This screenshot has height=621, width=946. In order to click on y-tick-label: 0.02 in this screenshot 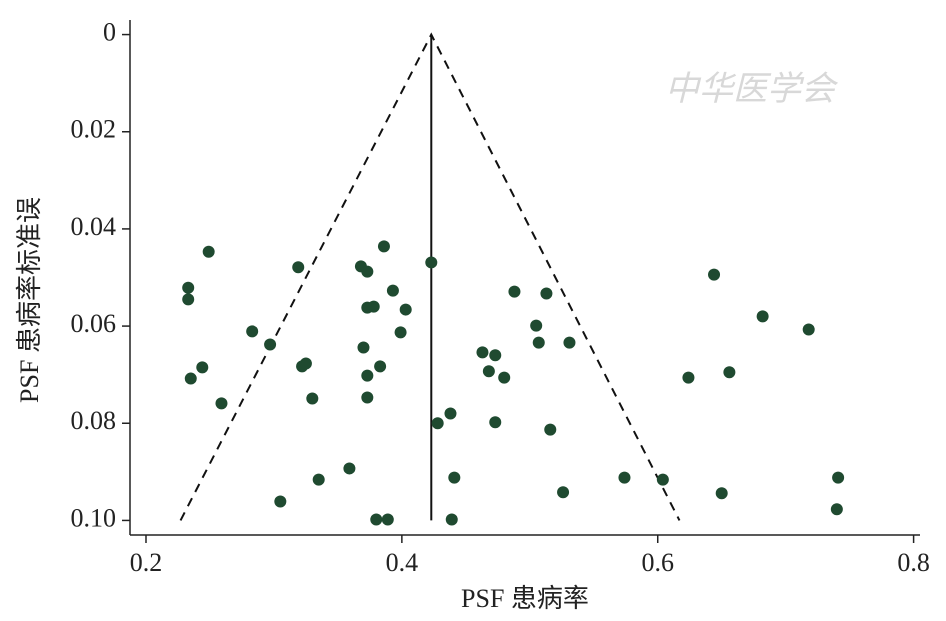, I will do `click(94, 129)`.